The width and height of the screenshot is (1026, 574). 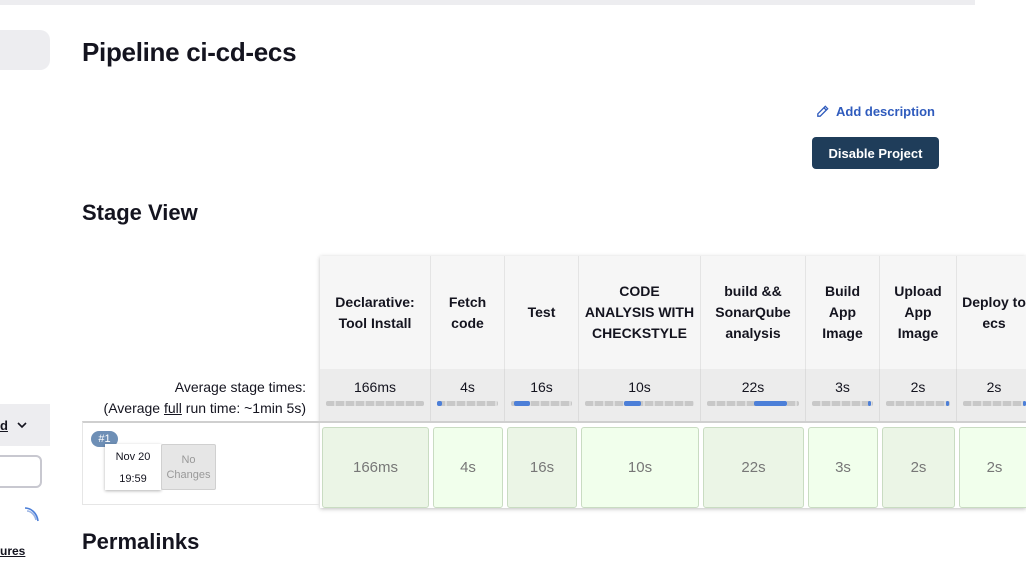 What do you see at coordinates (21, 471) in the screenshot?
I see `sidebar-filter-input` at bounding box center [21, 471].